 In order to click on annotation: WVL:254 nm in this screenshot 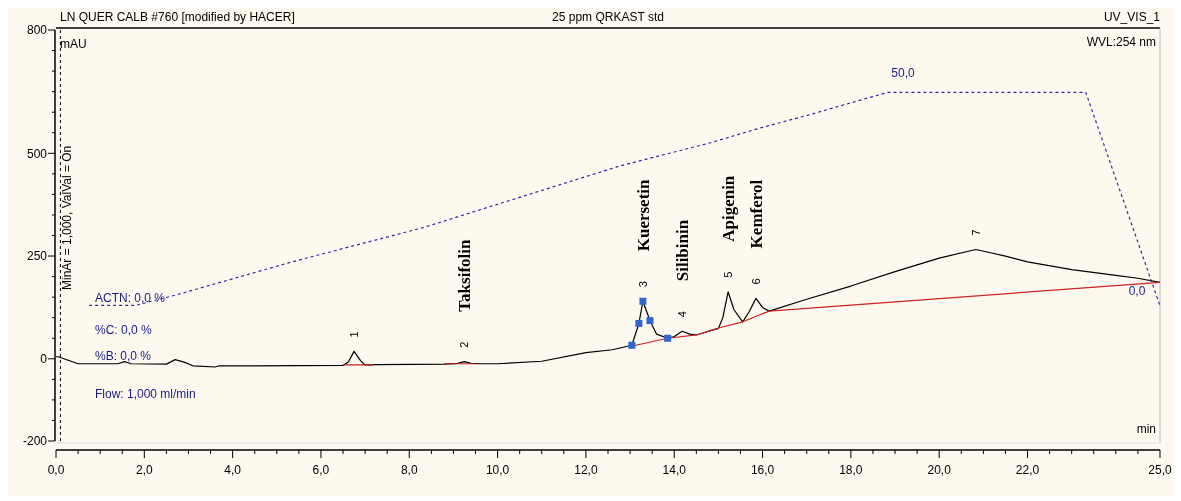, I will do `click(1121, 42)`.